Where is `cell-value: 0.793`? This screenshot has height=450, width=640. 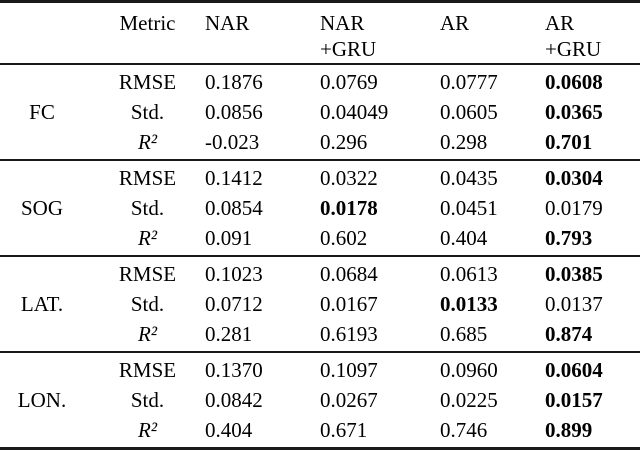
cell-value: 0.793 is located at coordinates (569, 237).